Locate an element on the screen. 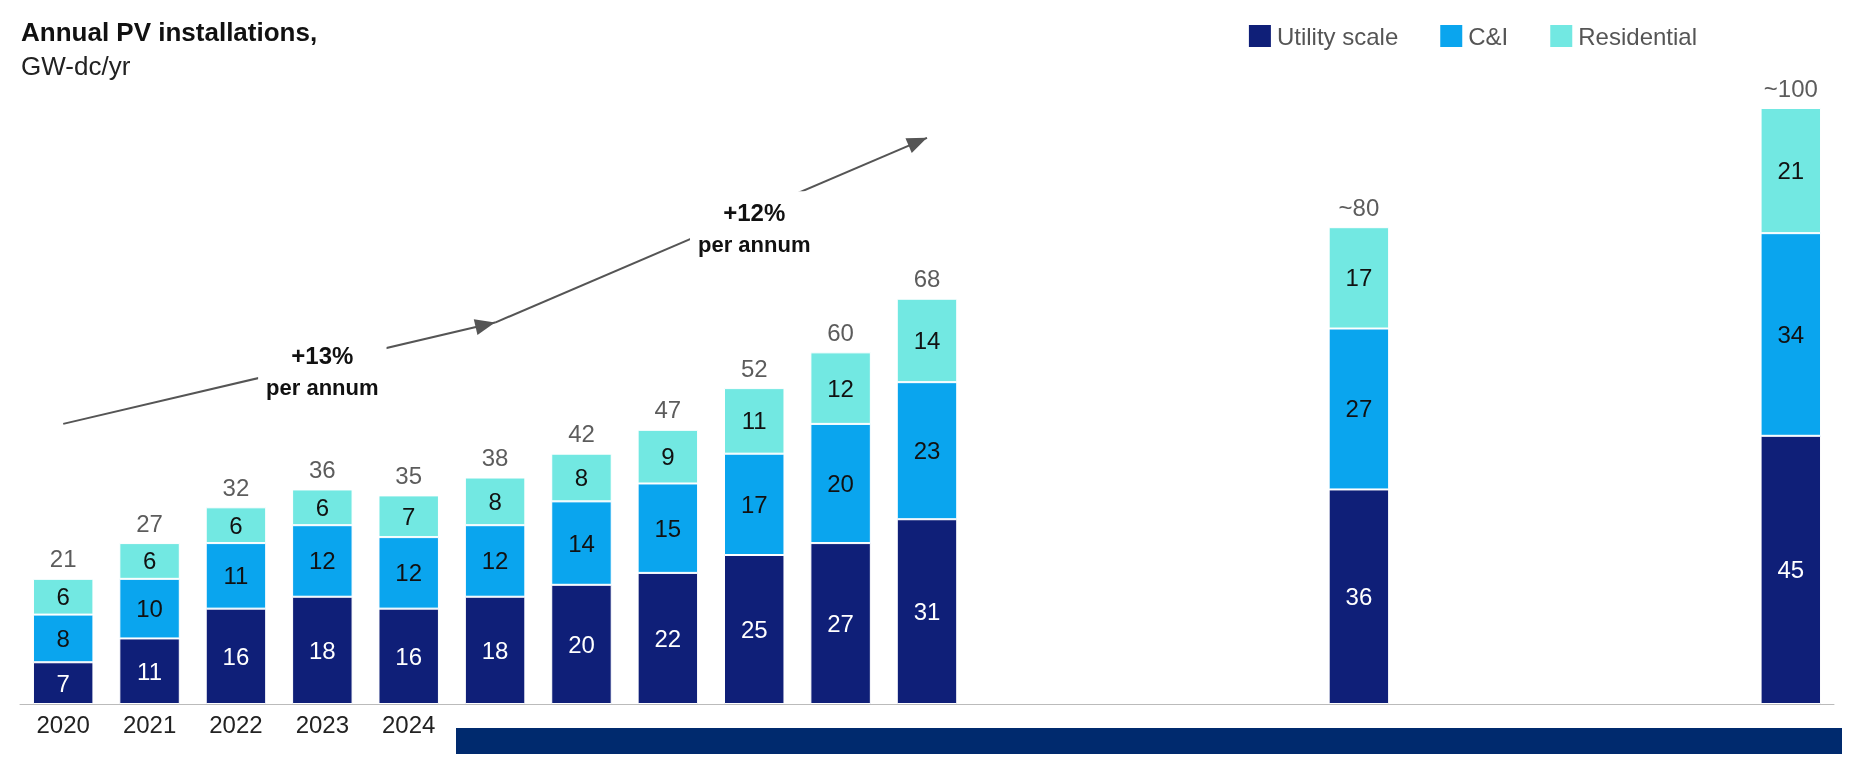 The width and height of the screenshot is (1850, 762). x-tick-label: 2020 is located at coordinates (63, 724).